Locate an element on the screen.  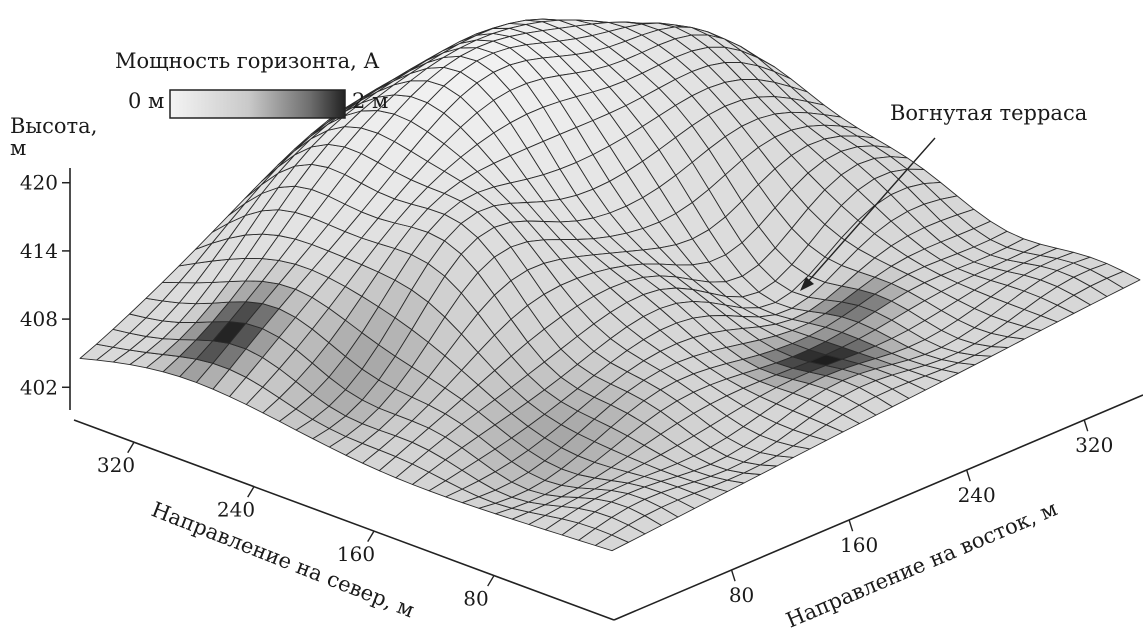
east-axis-tick-label: 240 is located at coordinates (977, 495).